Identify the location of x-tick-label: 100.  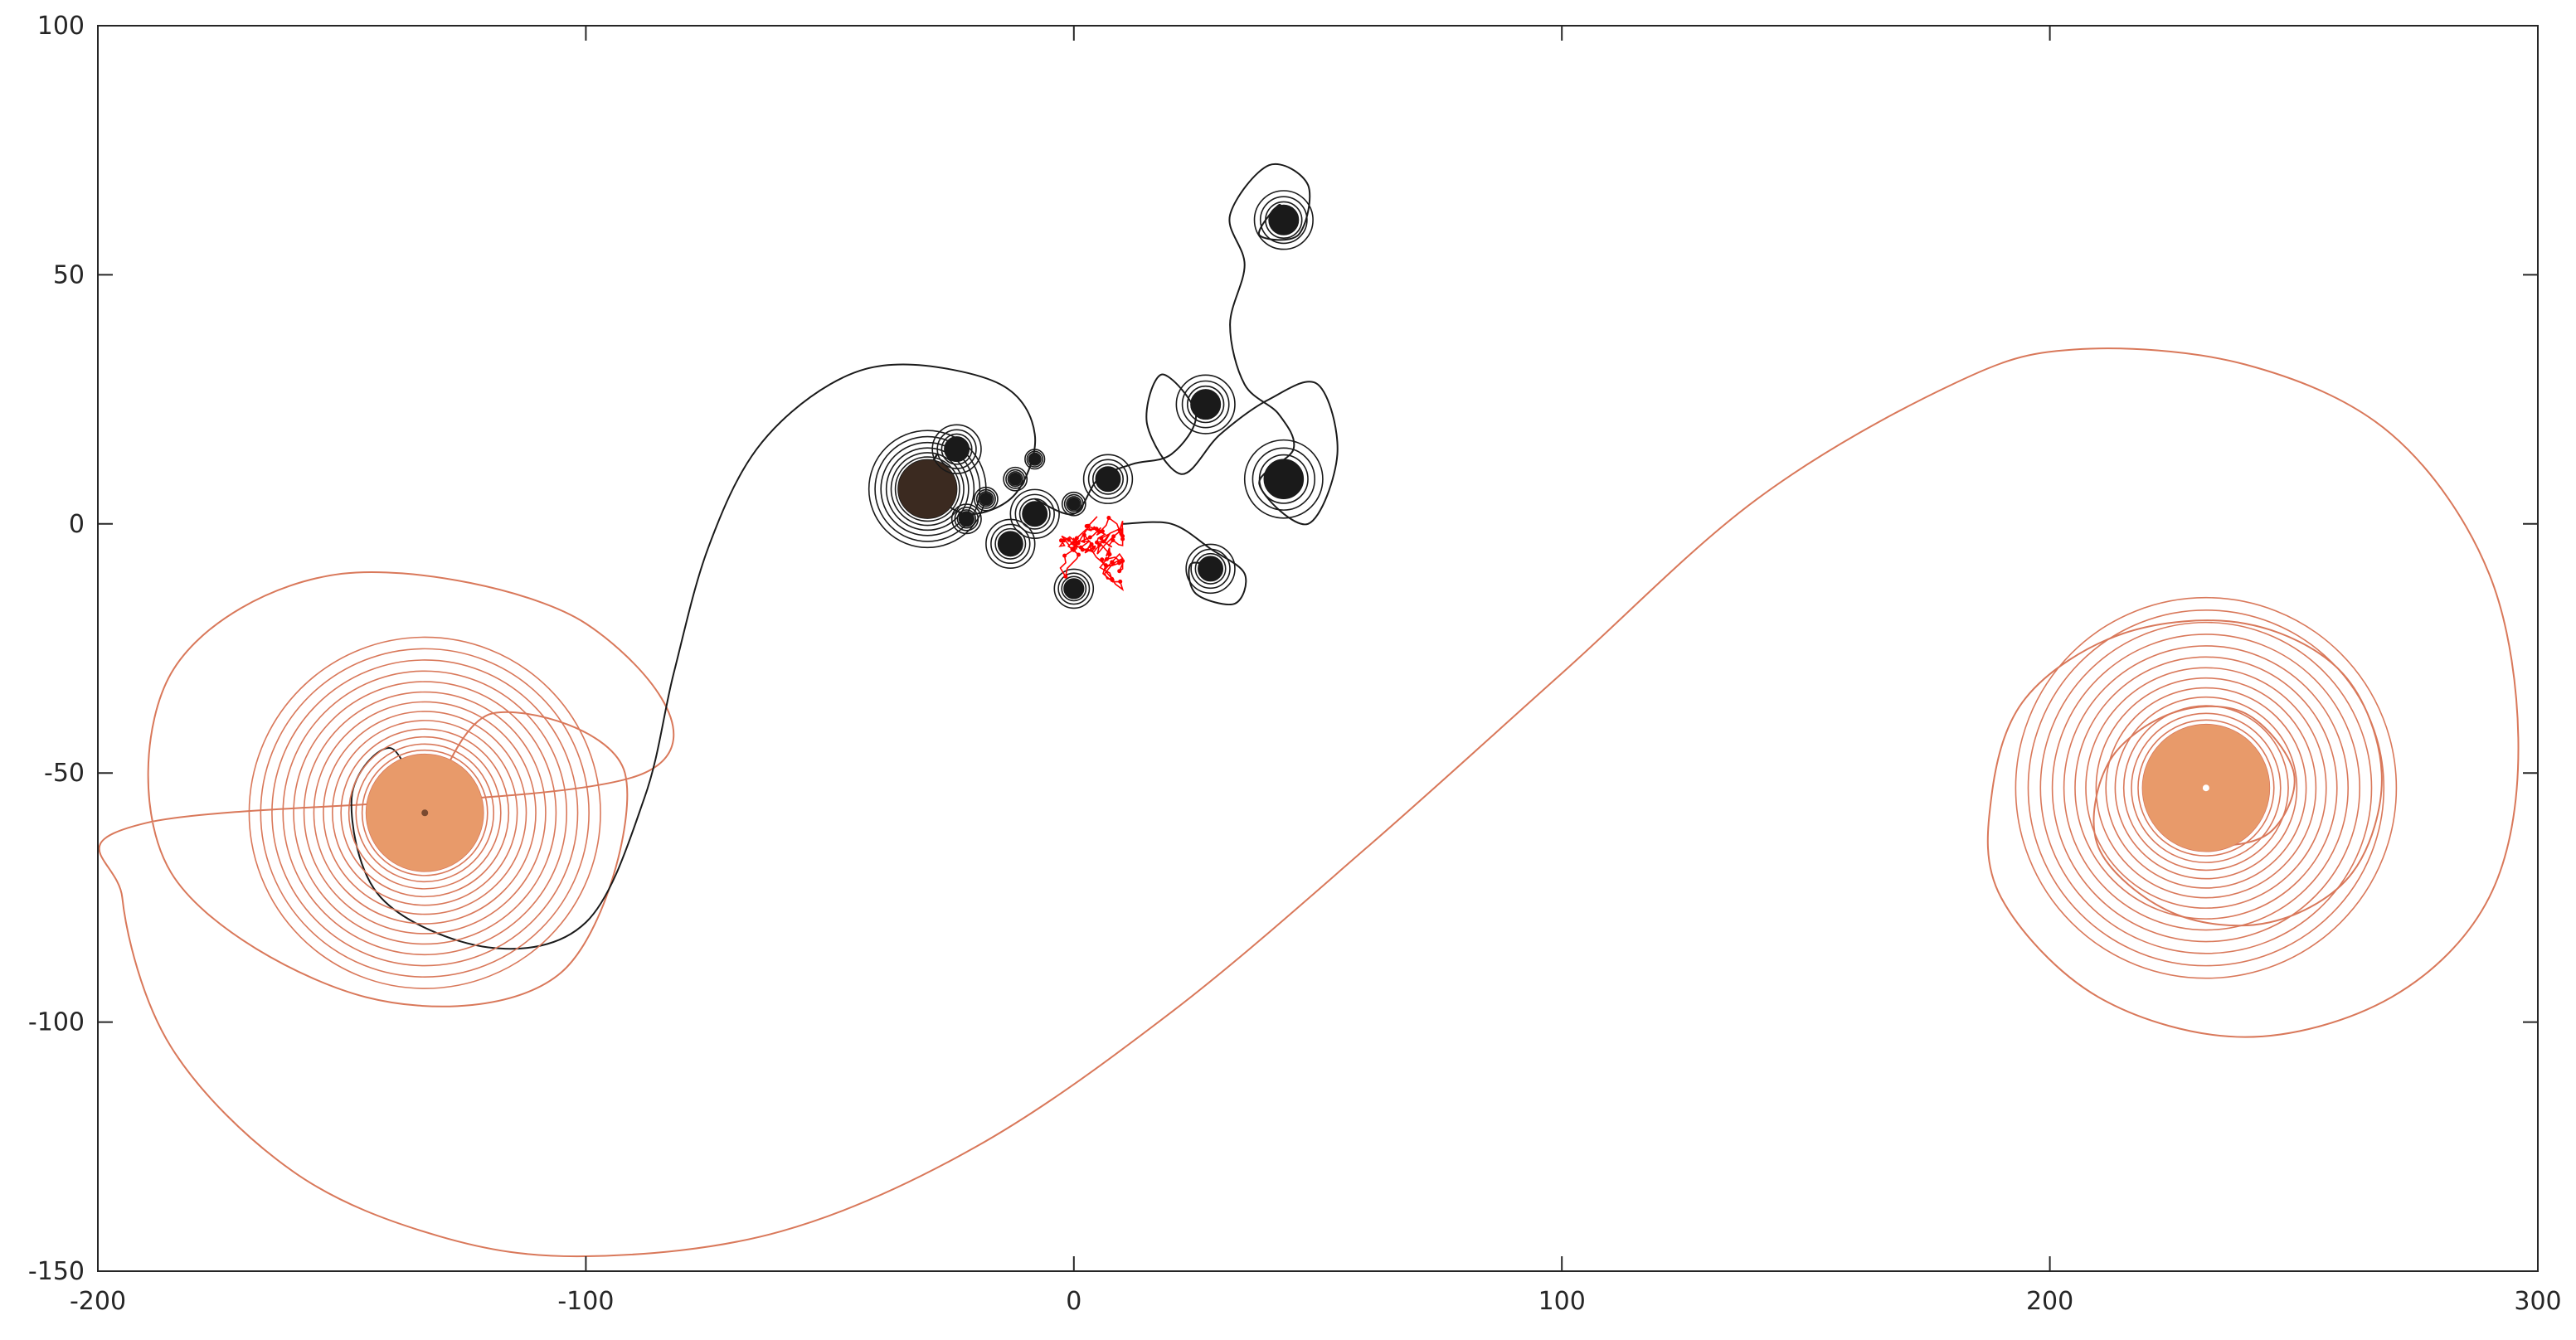
(1562, 1301).